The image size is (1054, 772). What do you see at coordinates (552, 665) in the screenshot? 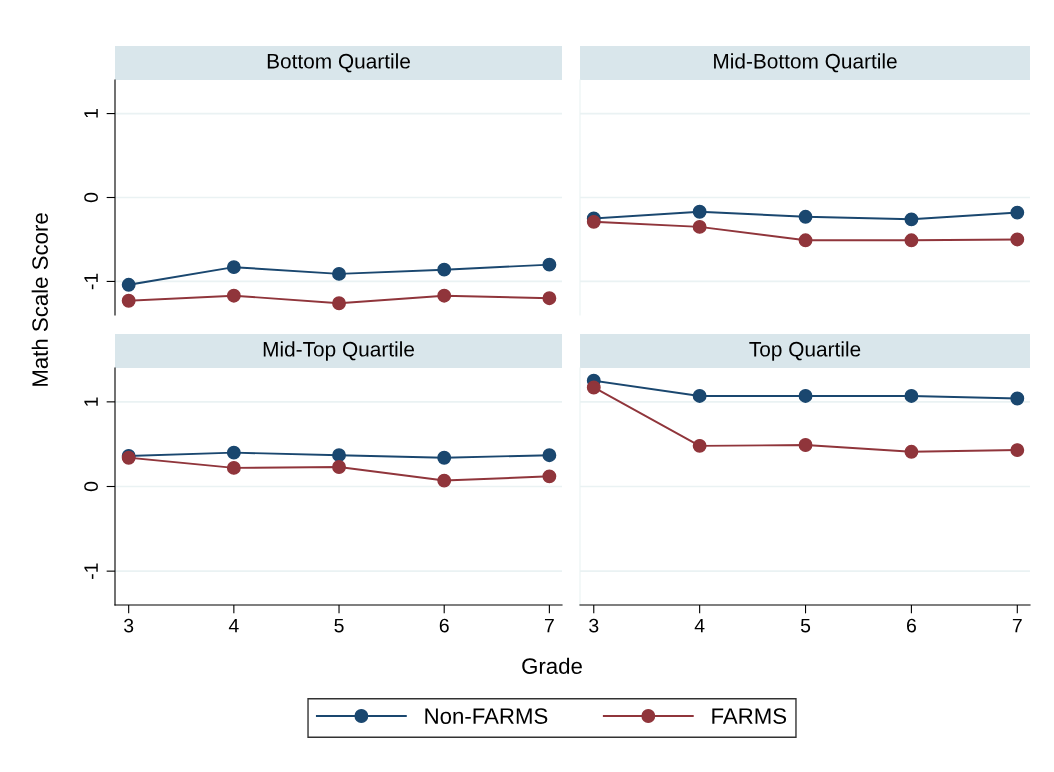
I see `x-axis-title: Grade` at bounding box center [552, 665].